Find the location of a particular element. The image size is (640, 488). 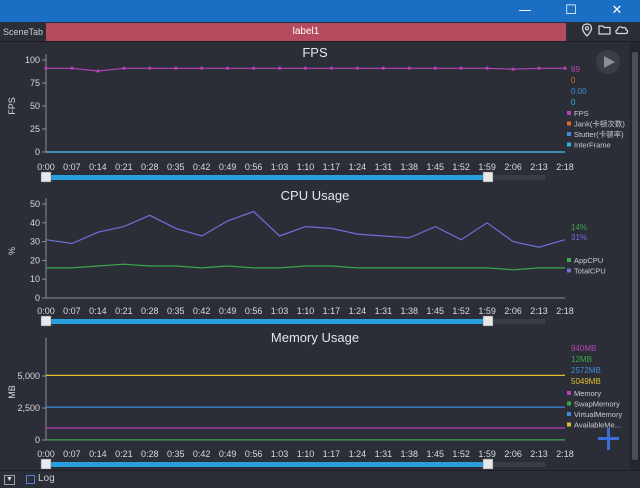

legend-entry: SwapMemory is located at coordinates (597, 404).